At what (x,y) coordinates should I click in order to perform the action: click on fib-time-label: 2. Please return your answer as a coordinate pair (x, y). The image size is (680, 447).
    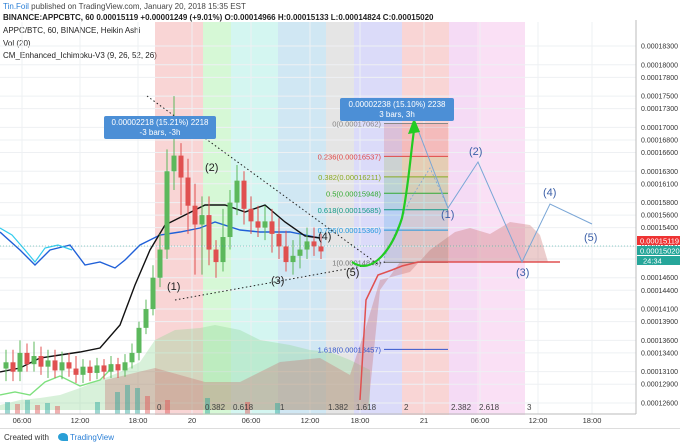
    Looking at the image, I should click on (406, 407).